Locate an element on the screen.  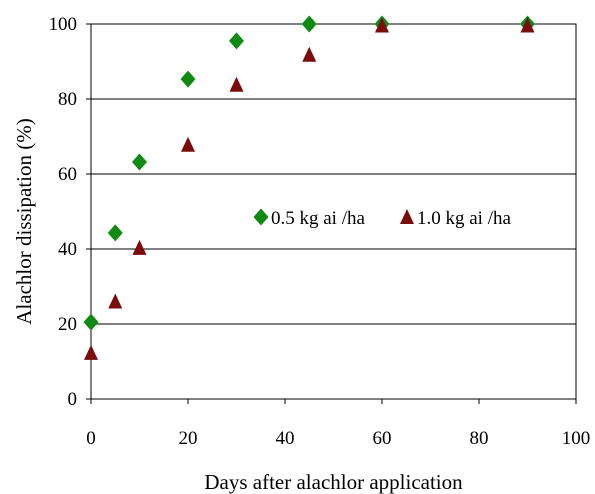
y-tick-label: 0 is located at coordinates (73, 399).